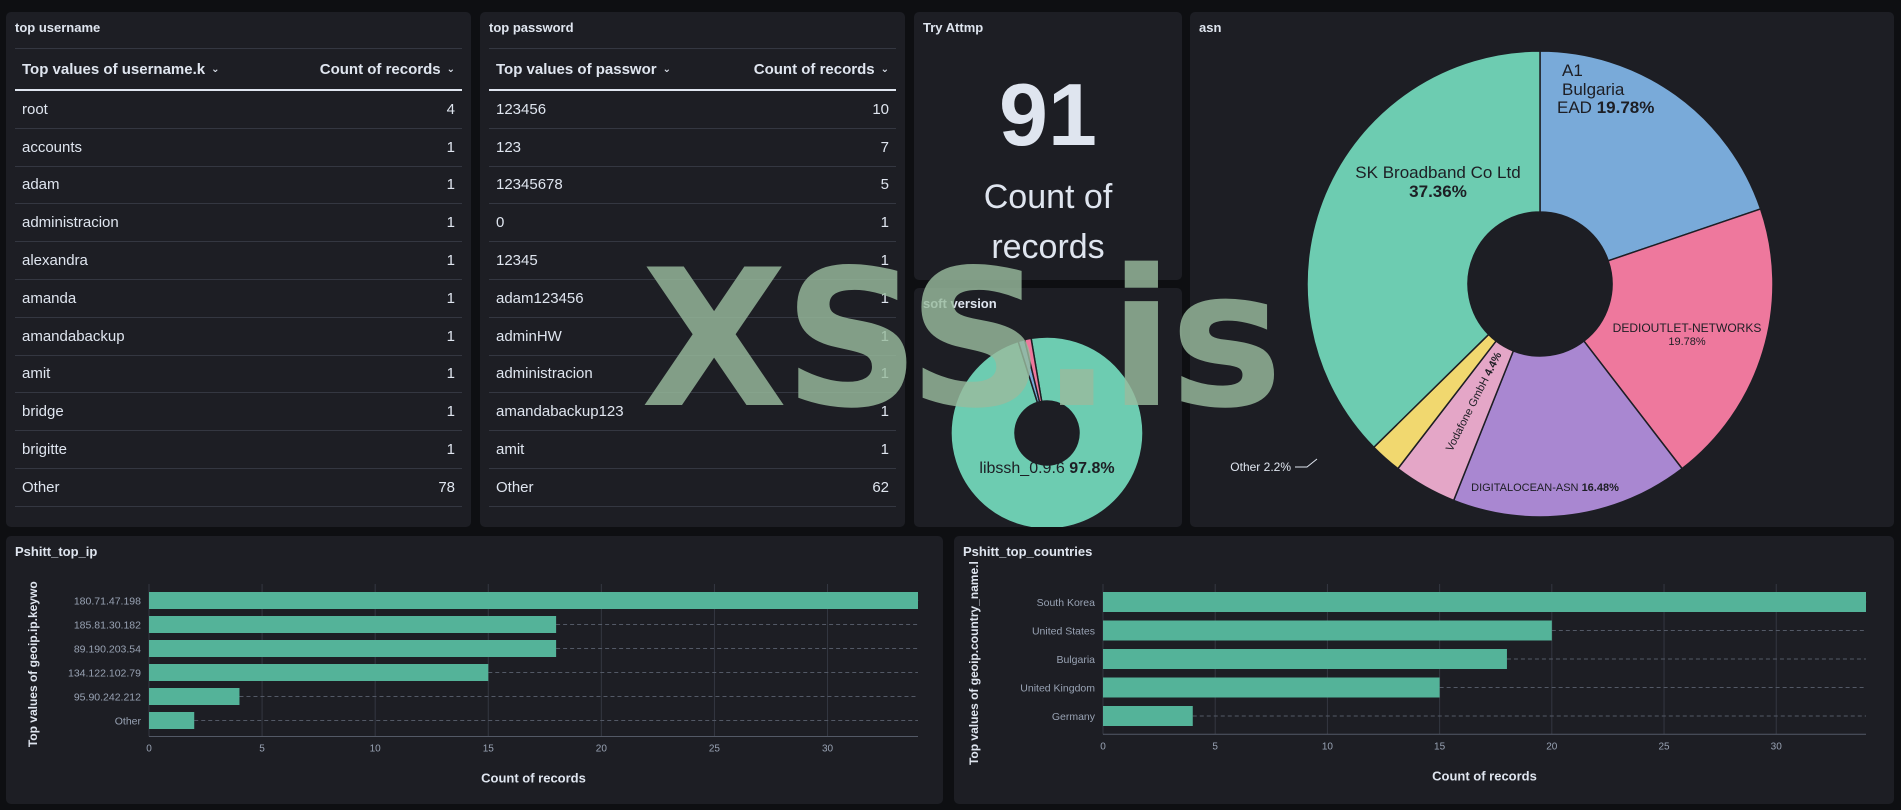 The width and height of the screenshot is (1901, 810). Describe the element at coordinates (238, 261) in the screenshot. I see `table-row: alexandra 1` at that location.